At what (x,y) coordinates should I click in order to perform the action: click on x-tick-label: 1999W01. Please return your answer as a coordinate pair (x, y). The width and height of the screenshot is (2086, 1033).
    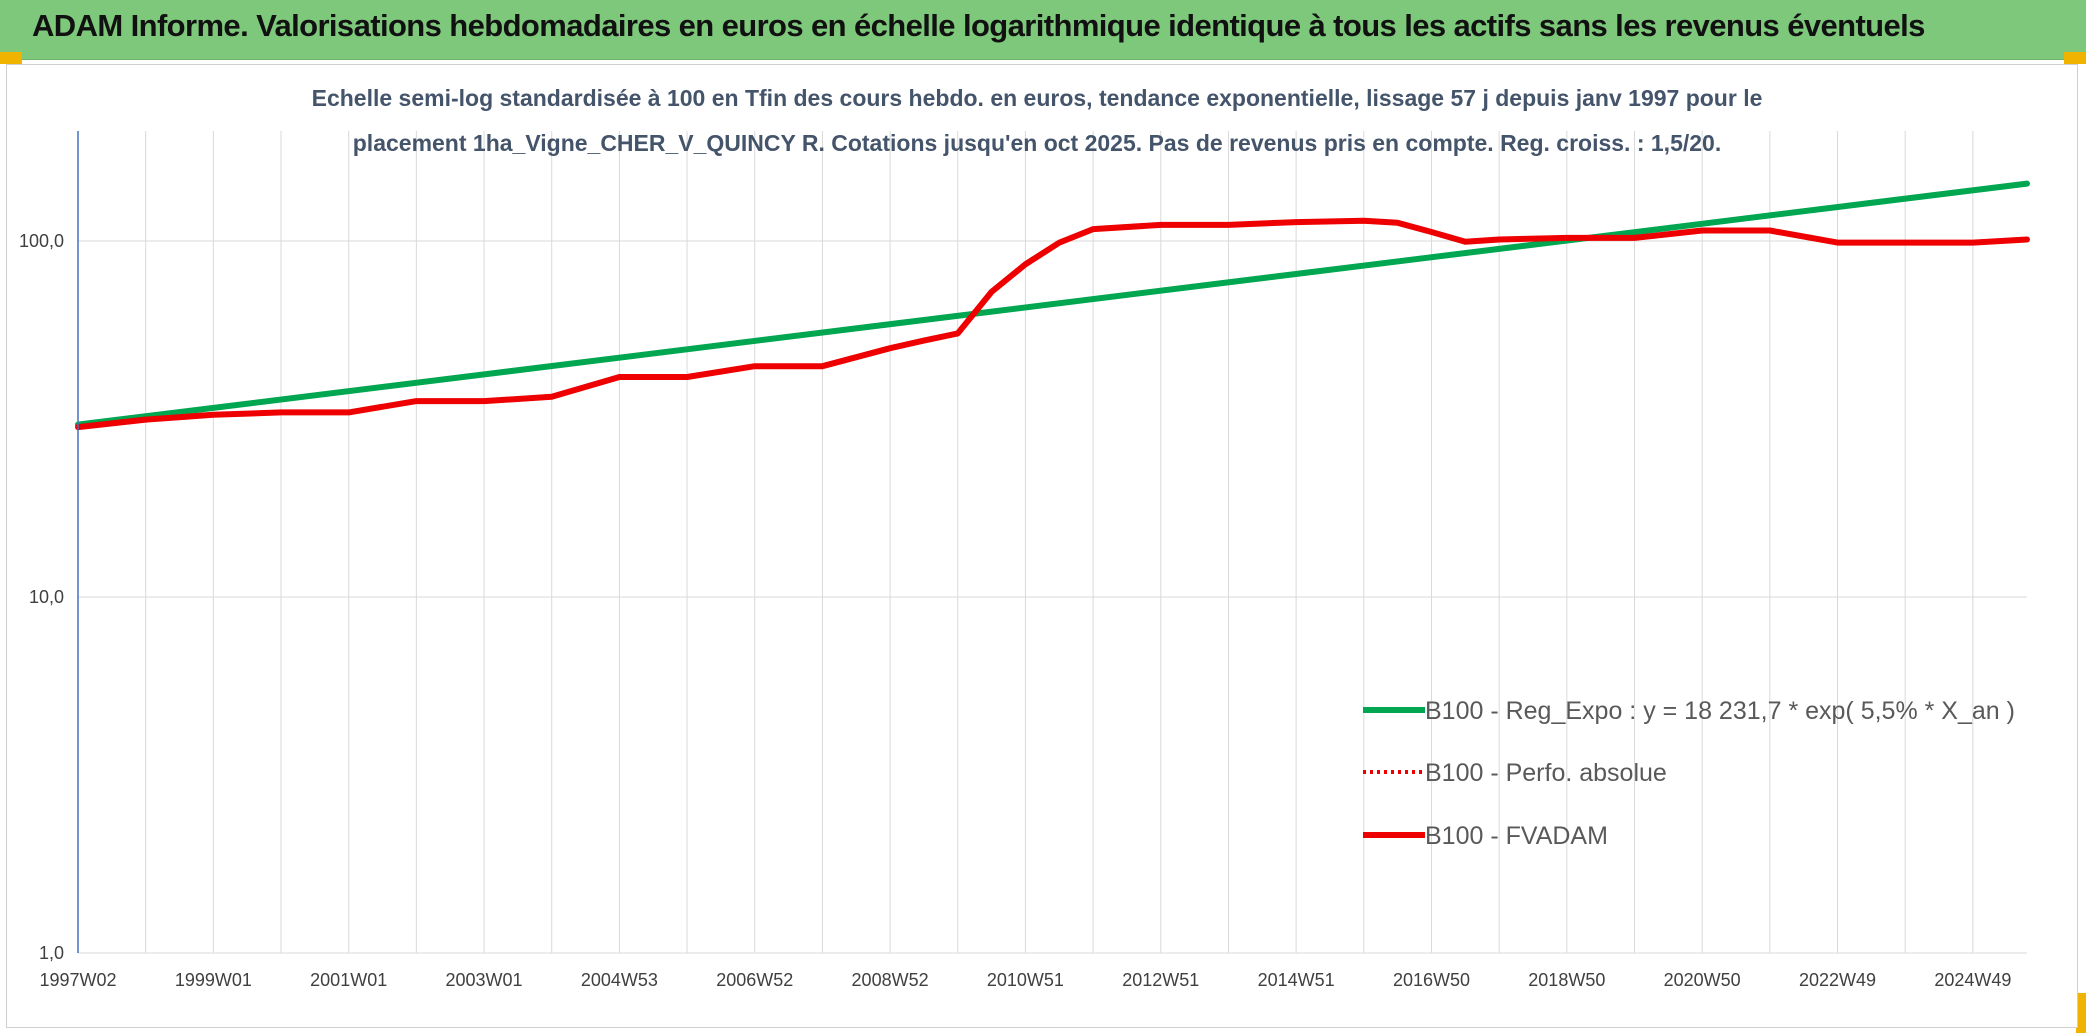
    Looking at the image, I should click on (213, 980).